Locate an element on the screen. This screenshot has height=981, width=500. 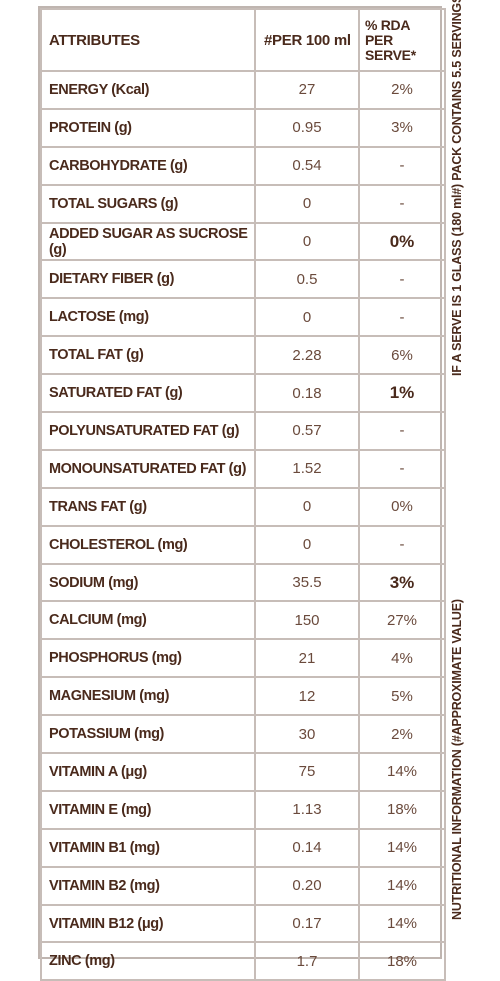
per-100ml-cell: 1.52 is located at coordinates (307, 468).